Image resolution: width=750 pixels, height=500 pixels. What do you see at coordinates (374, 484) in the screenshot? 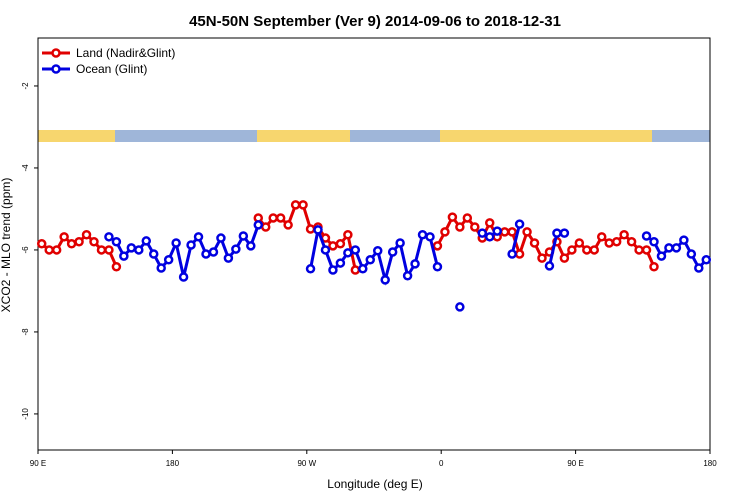
I see `x-axis-label: Longitude (deg E)` at bounding box center [374, 484].